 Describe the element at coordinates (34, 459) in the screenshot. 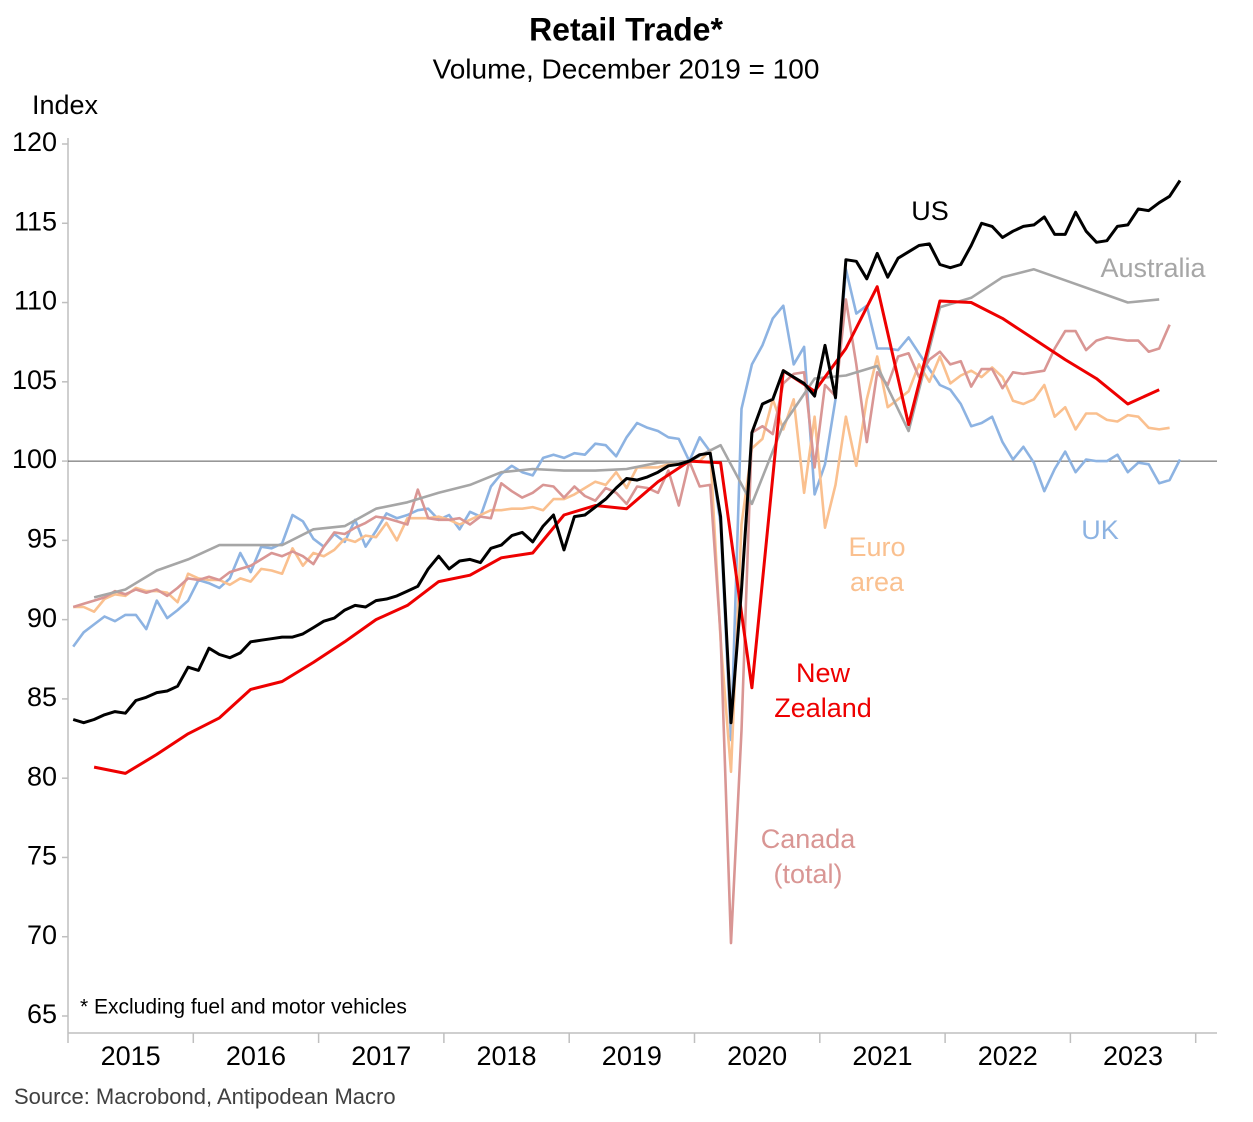

I see `y-tick-label: 100` at that location.